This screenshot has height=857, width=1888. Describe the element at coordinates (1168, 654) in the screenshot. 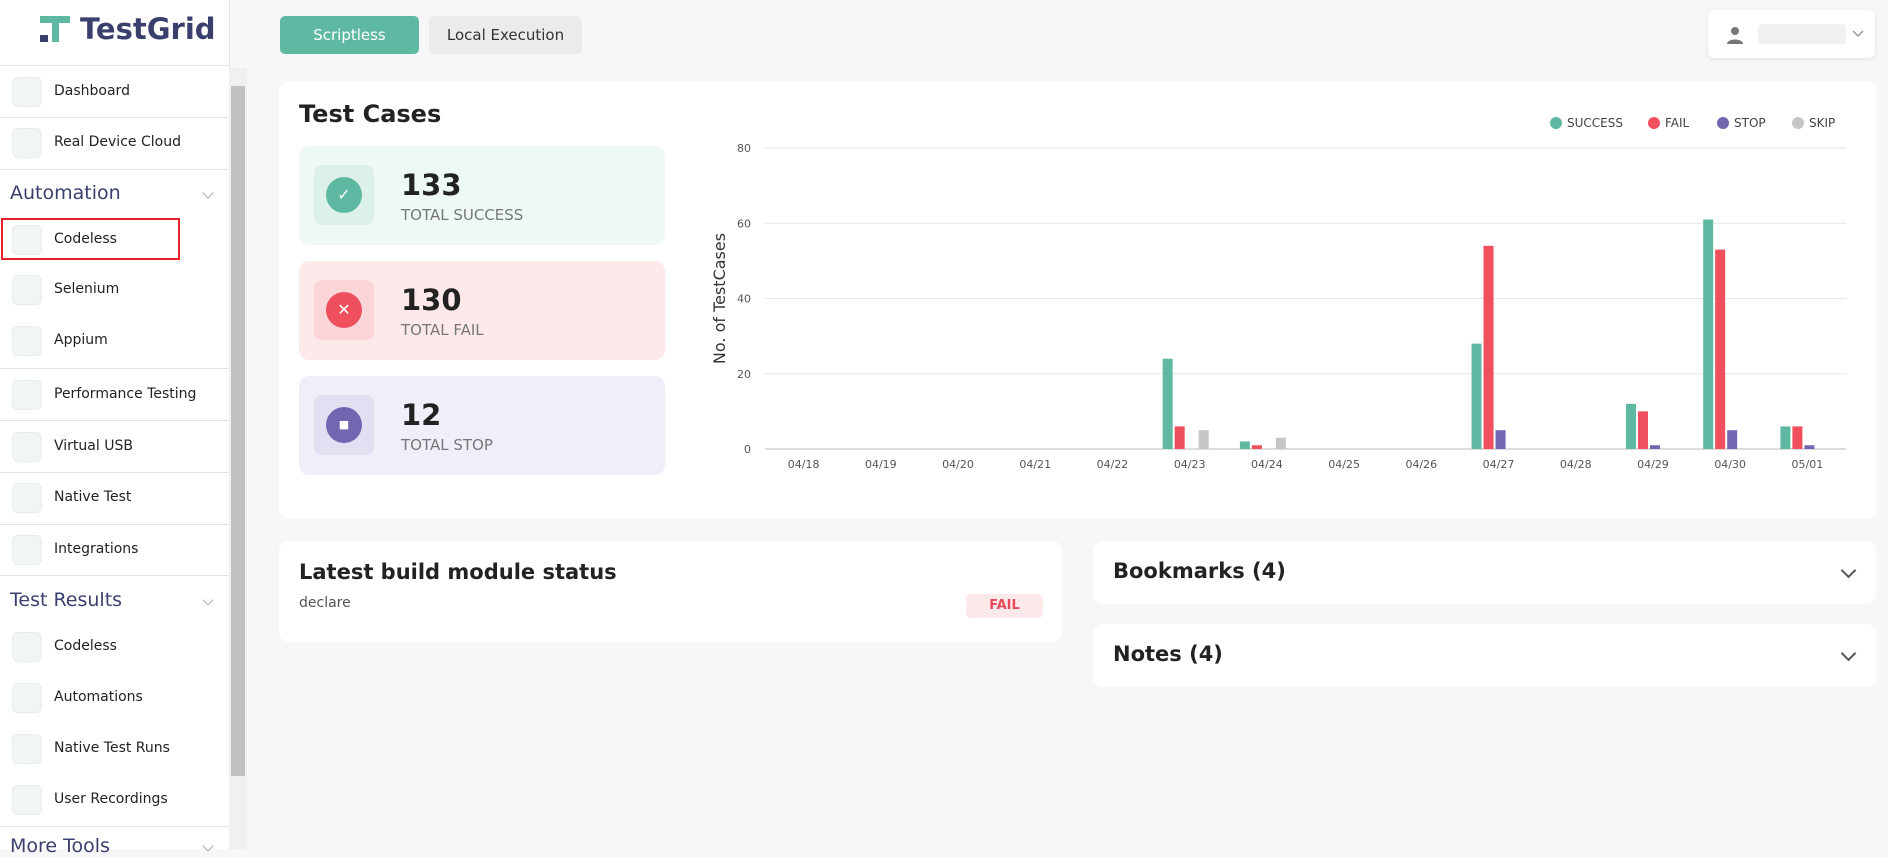

I see `panel-title: Notes (4)` at that location.